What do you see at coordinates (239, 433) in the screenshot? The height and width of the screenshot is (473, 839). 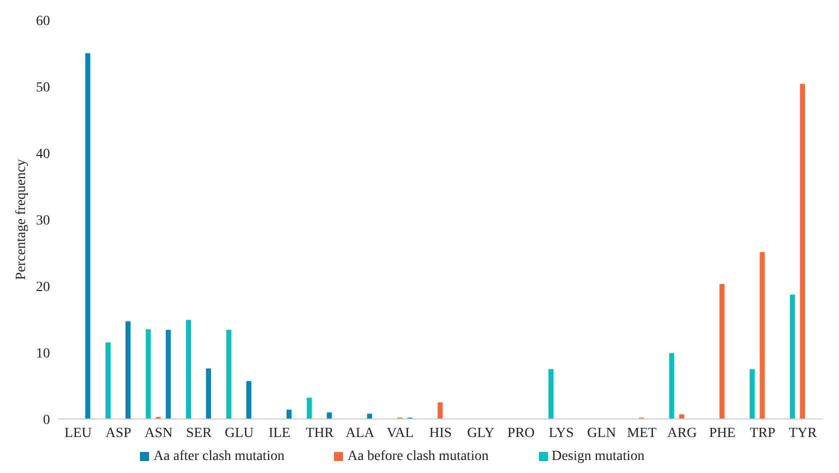 I see `x-tick-label: GLU` at bounding box center [239, 433].